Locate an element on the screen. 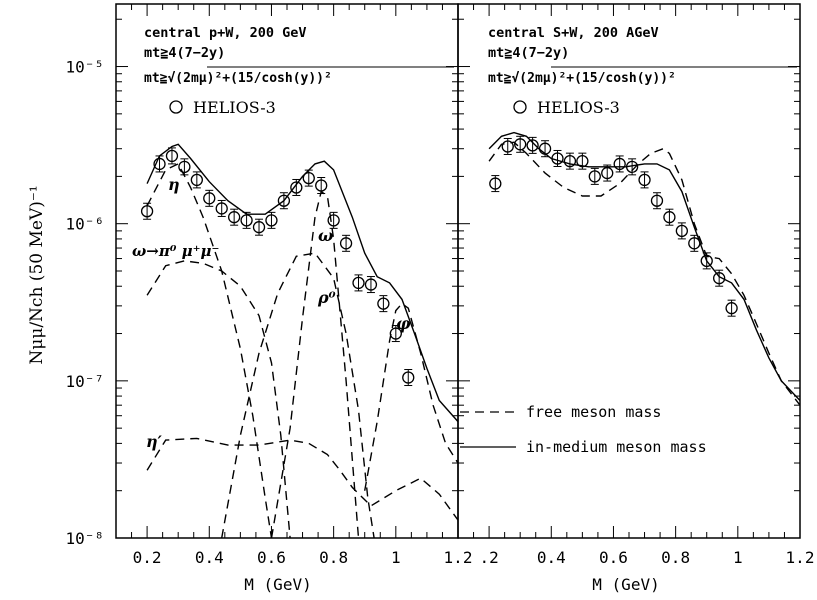 This screenshot has height=600, width=817. label-rho: ρ⁰ is located at coordinates (326, 297).